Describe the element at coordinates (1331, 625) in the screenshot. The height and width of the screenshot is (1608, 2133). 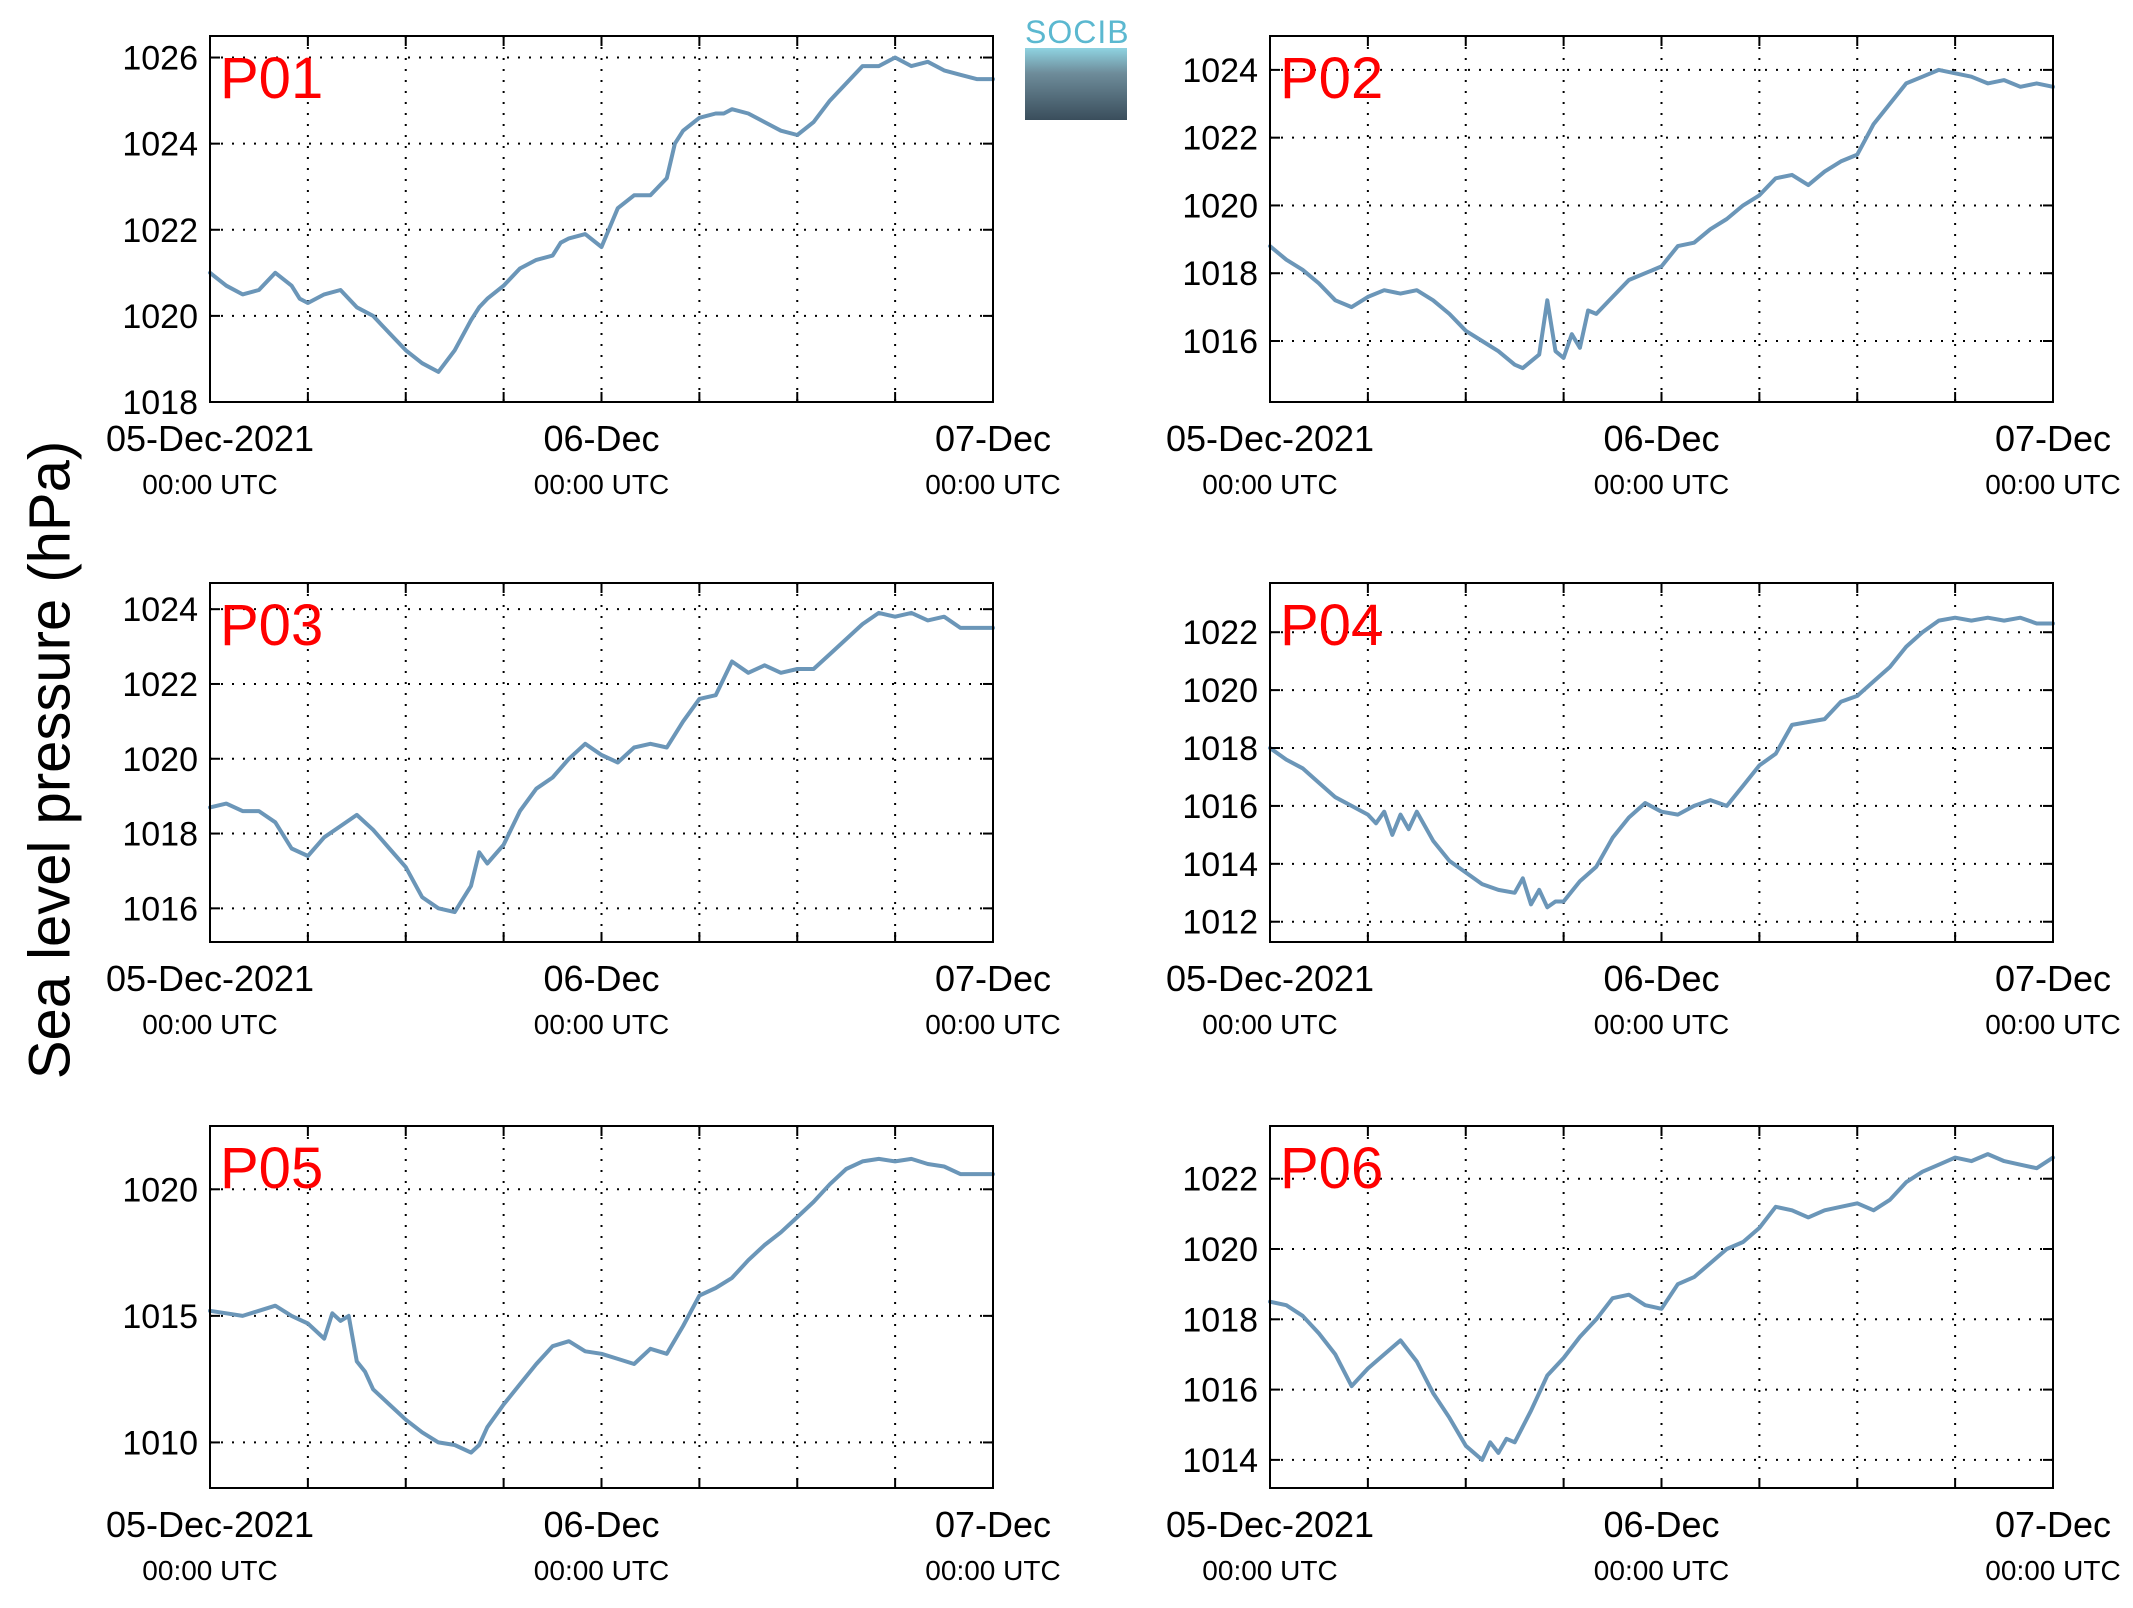
I see `panel-label: P04` at that location.